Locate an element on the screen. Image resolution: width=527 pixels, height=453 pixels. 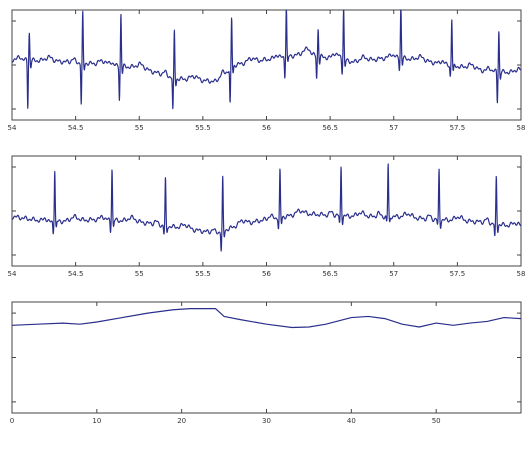
x-tick-label: 40 is located at coordinates (351, 421).